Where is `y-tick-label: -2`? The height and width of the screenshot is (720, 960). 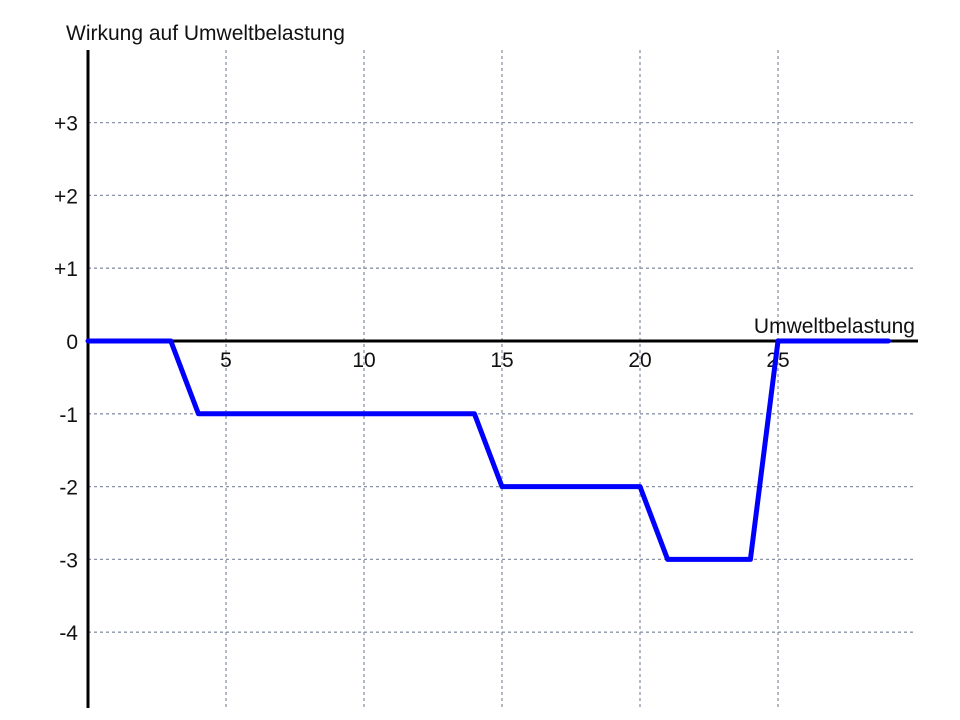
y-tick-label: -2 is located at coordinates (68, 488).